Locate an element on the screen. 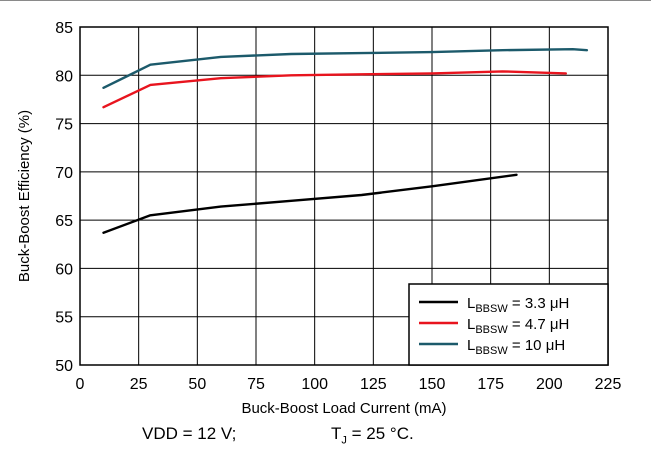  top-divider is located at coordinates (325, 0).